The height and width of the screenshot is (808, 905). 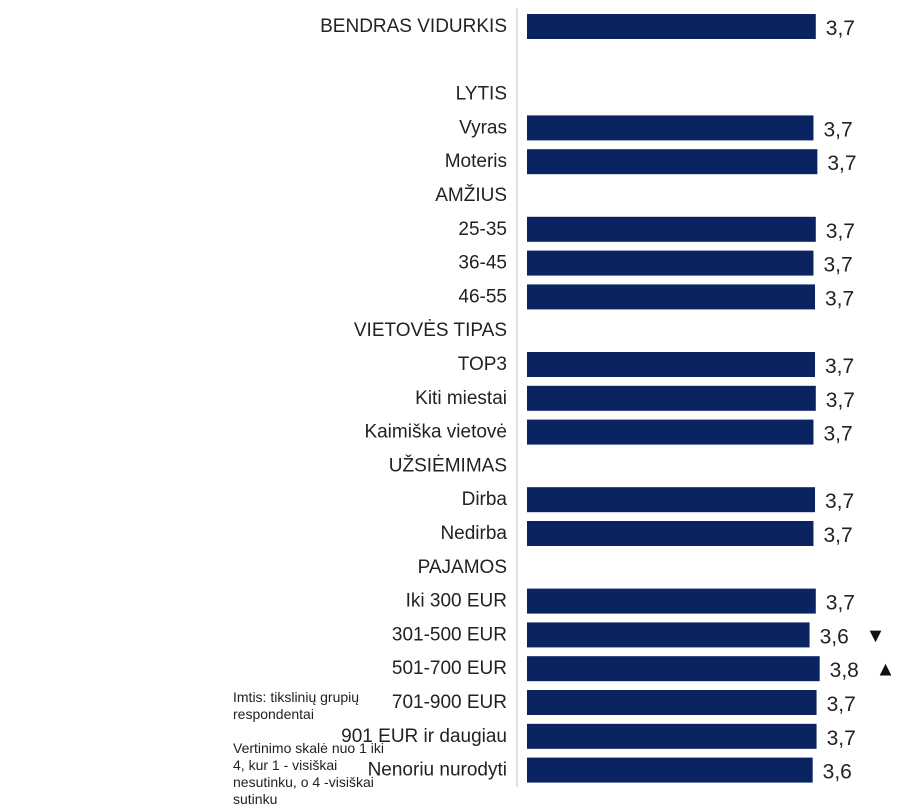 What do you see at coordinates (473, 533) in the screenshot?
I see `category-label: Nedirba` at bounding box center [473, 533].